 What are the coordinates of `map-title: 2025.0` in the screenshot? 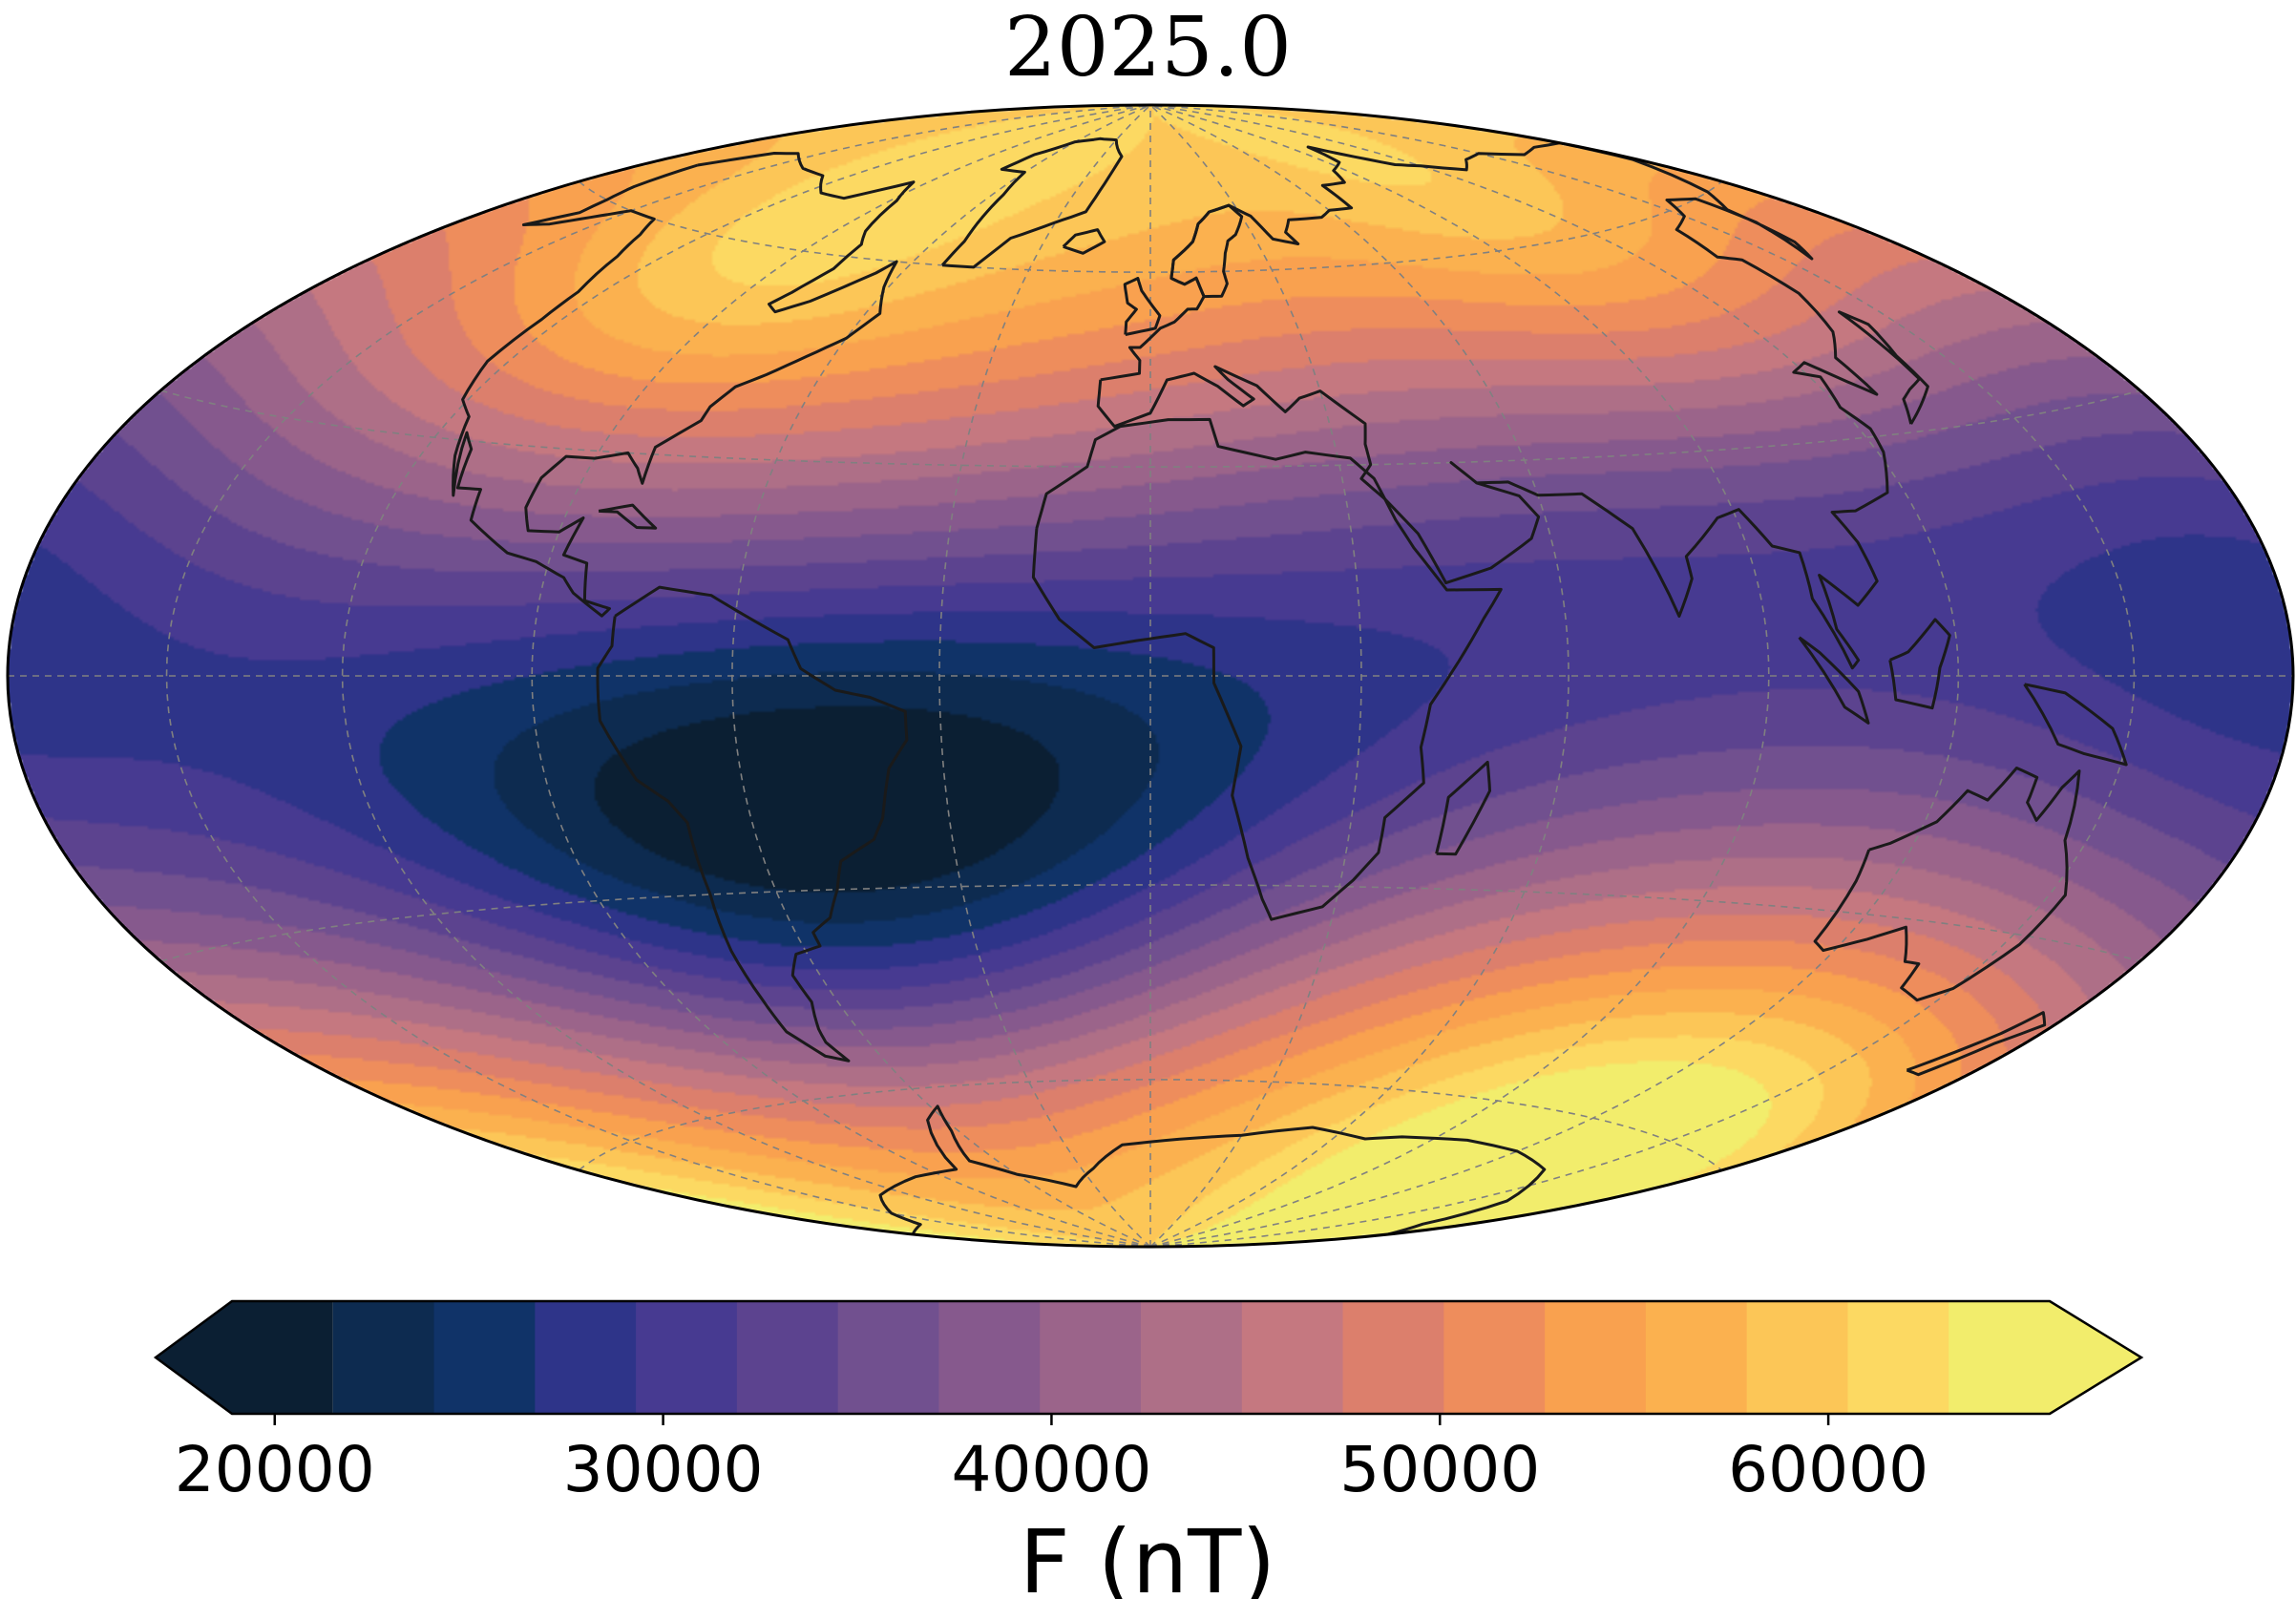 It's located at (1148, 47).